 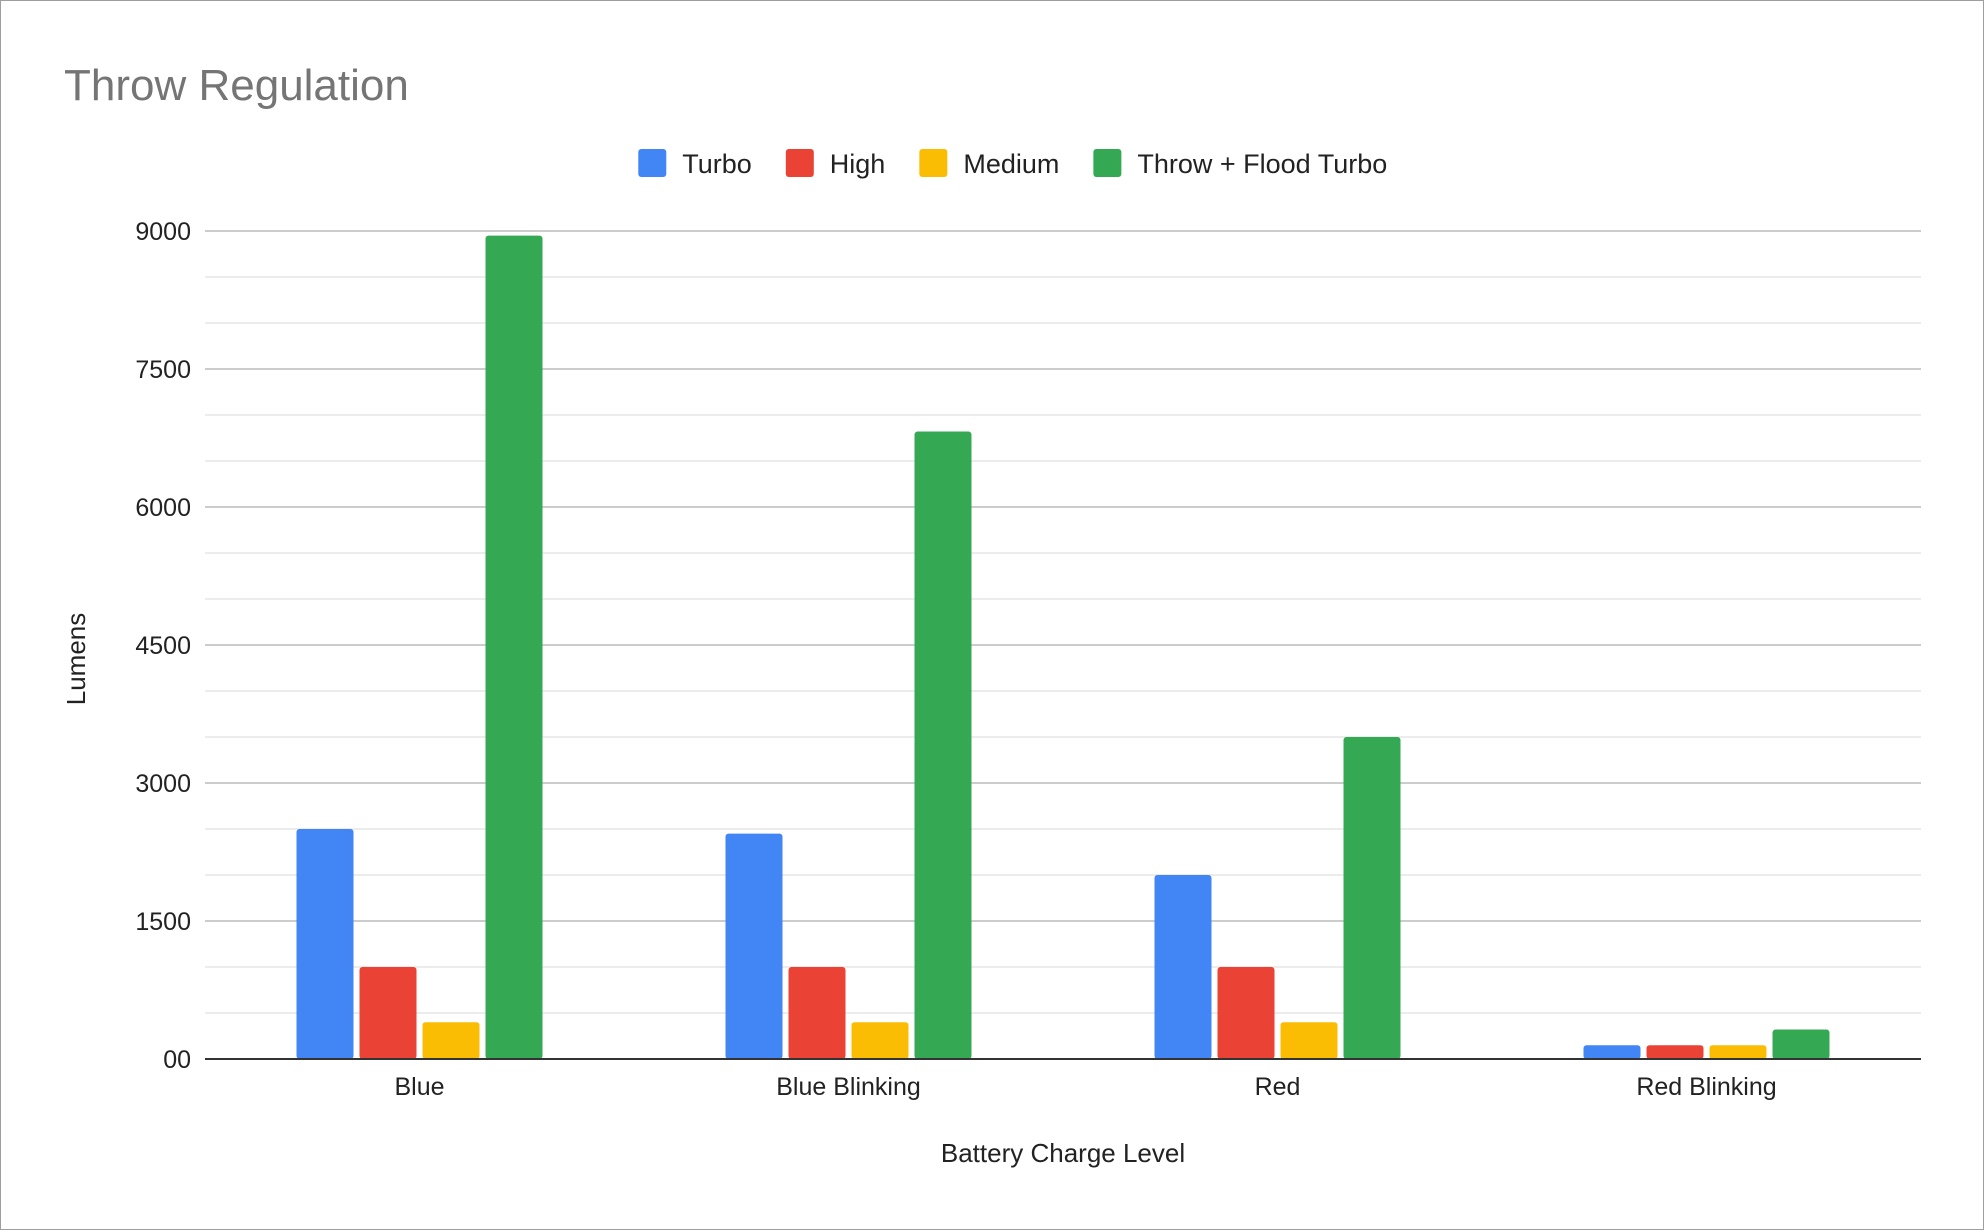 I want to click on y-tick-label: 00, so click(x=177, y=1060).